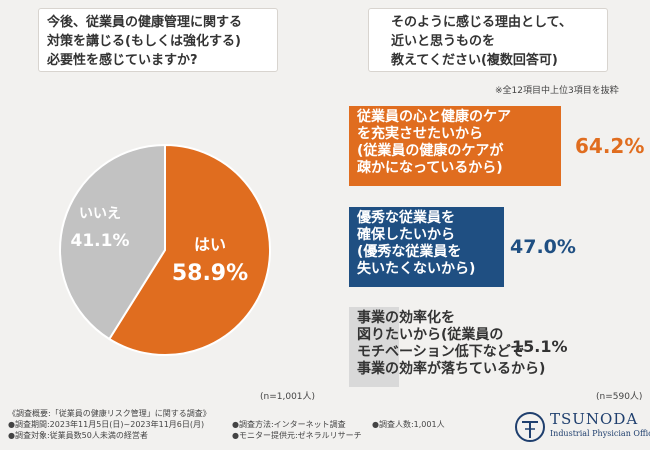  What do you see at coordinates (406, 318) in the screenshot?
I see `bar-label-line: 事業の効率化を` at bounding box center [406, 318].